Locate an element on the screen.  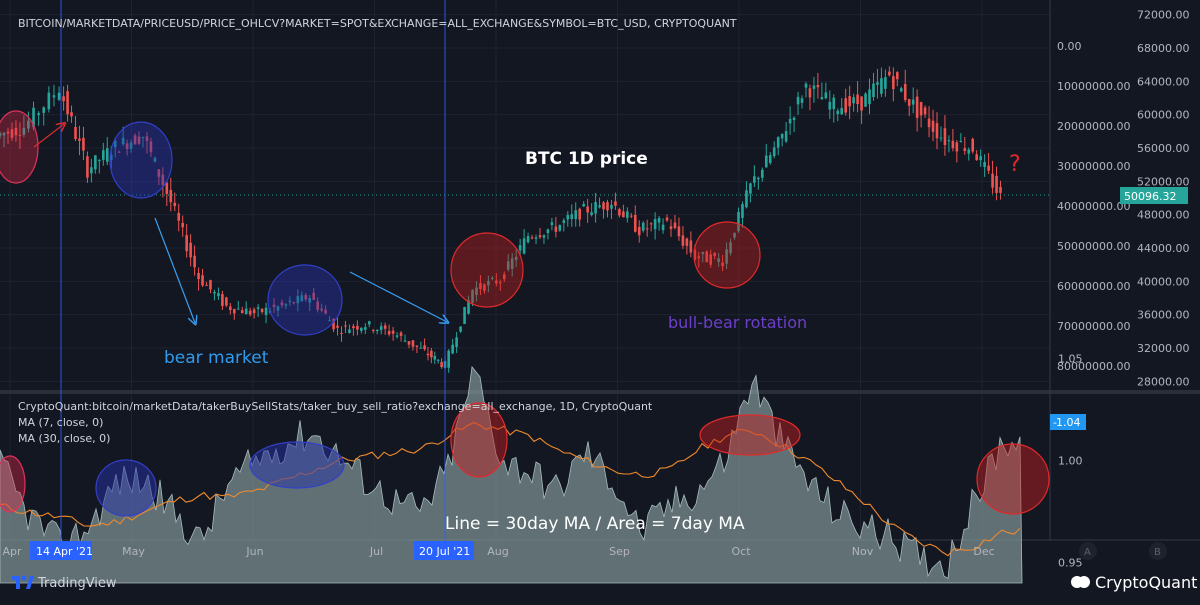
volume-tick-label: 70000000.00 is located at coordinates (1093, 326).